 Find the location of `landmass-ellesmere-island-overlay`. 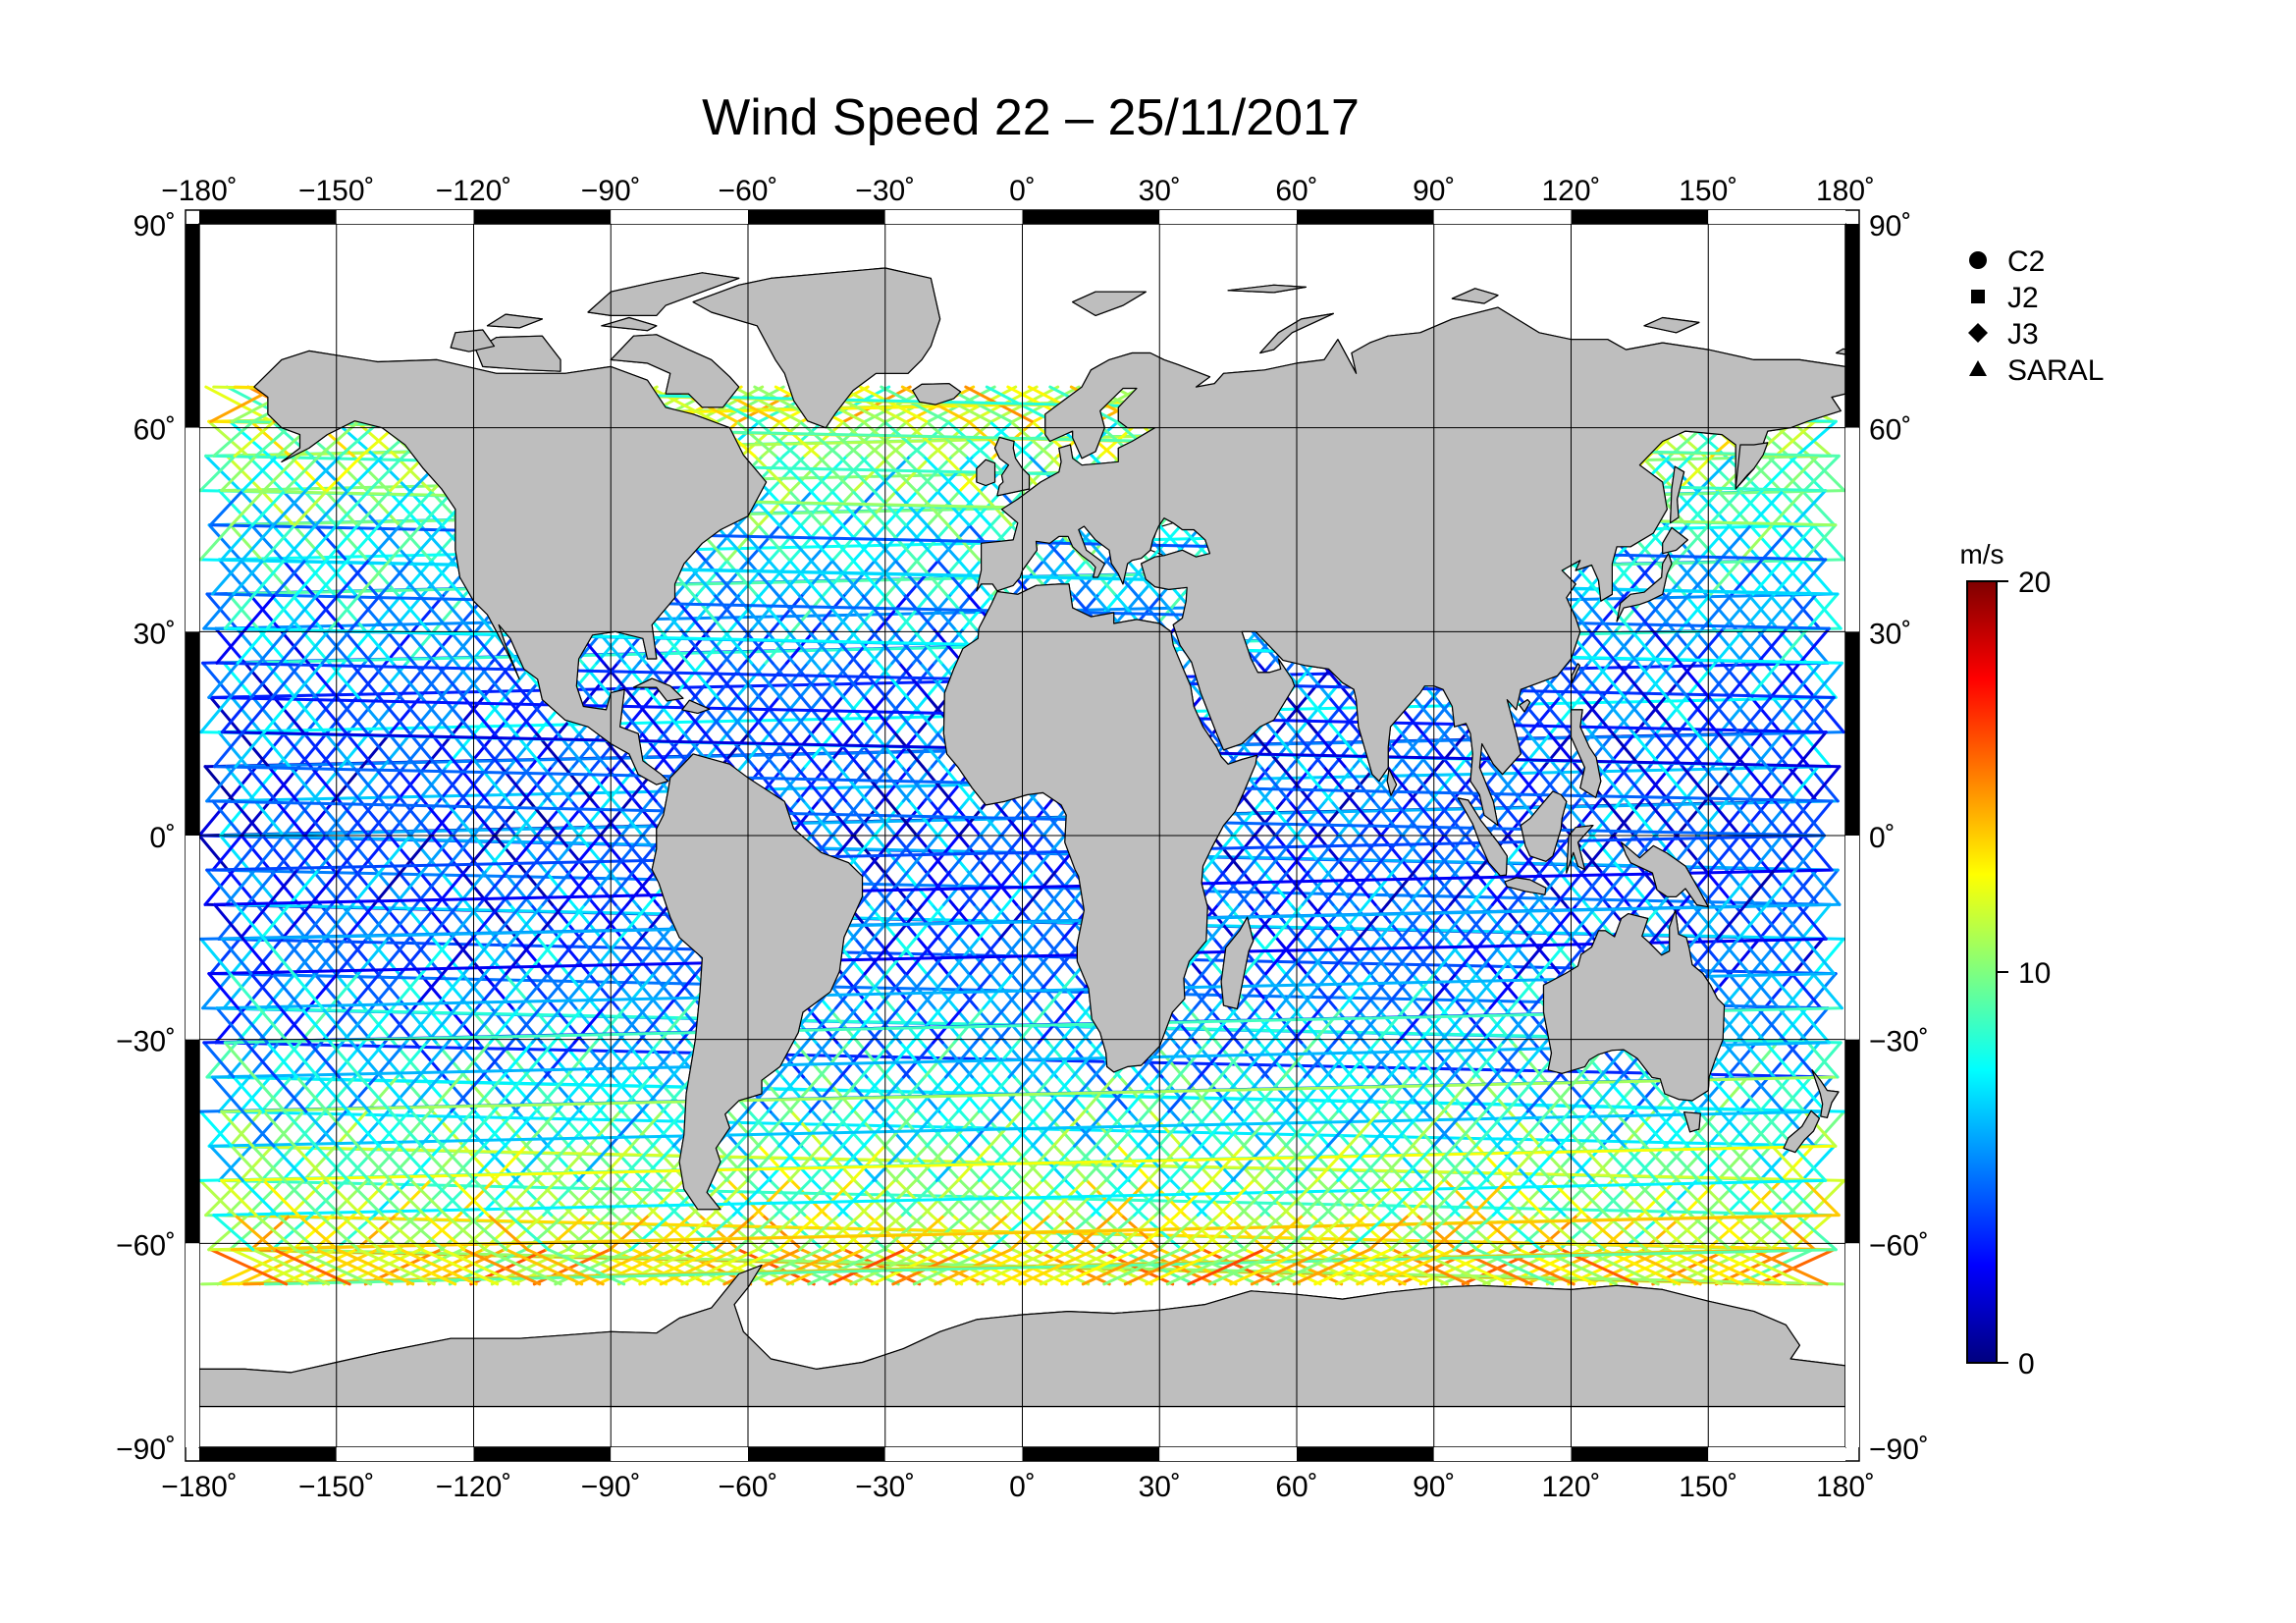

landmass-ellesmere-island-overlay is located at coordinates (663, 294).